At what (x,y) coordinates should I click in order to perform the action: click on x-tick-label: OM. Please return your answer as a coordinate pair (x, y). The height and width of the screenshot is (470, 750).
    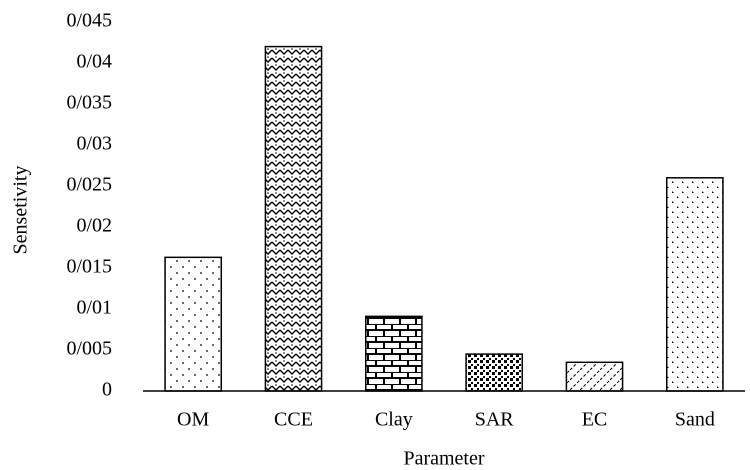
    Looking at the image, I should click on (193, 420).